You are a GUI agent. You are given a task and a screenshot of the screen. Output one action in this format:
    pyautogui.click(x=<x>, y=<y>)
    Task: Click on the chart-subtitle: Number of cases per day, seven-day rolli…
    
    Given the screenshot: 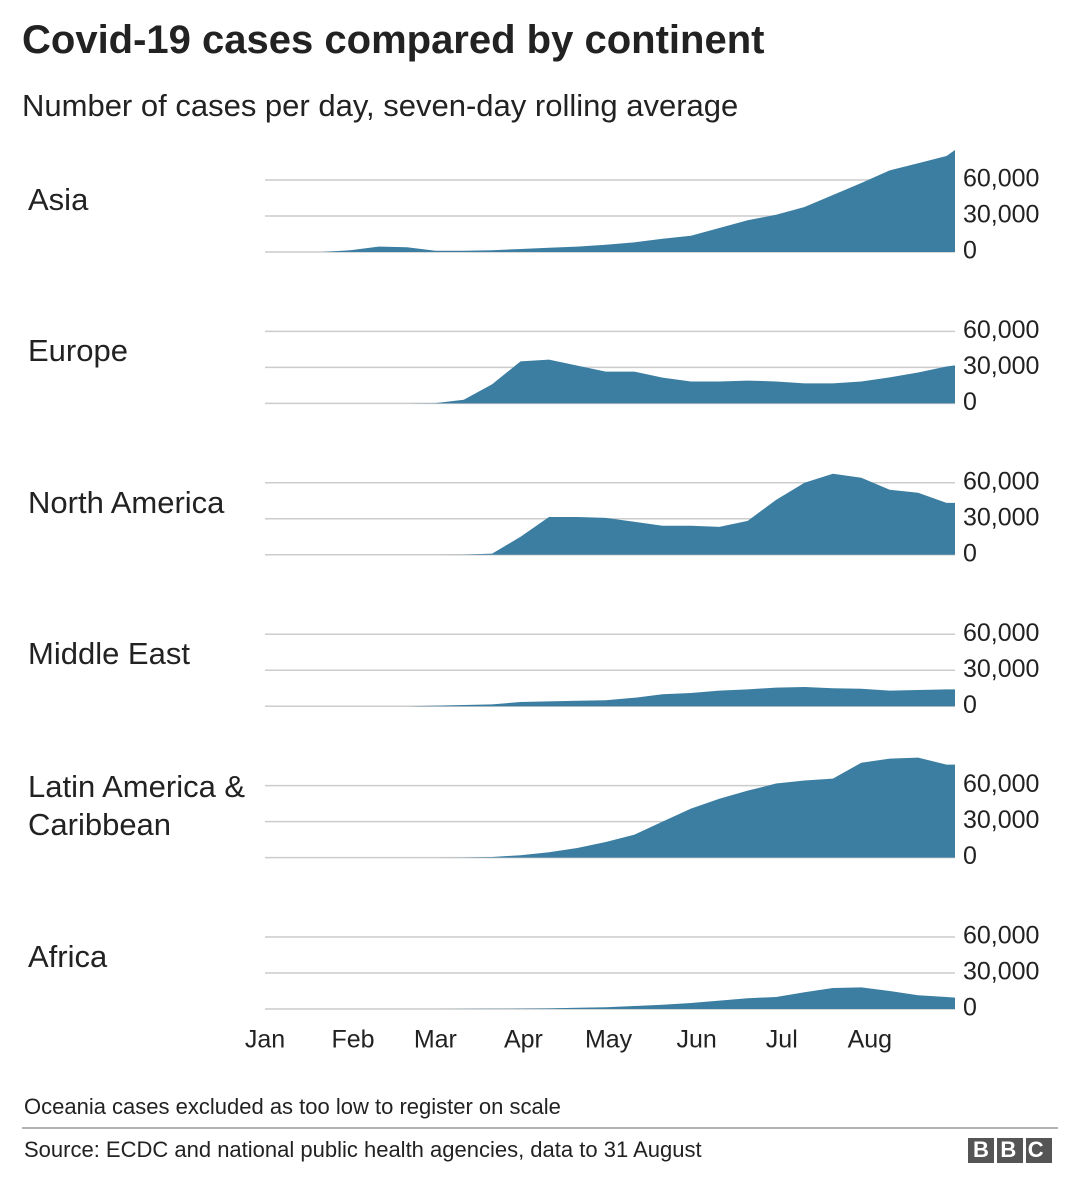 What is the action you would take?
    pyautogui.click(x=380, y=105)
    